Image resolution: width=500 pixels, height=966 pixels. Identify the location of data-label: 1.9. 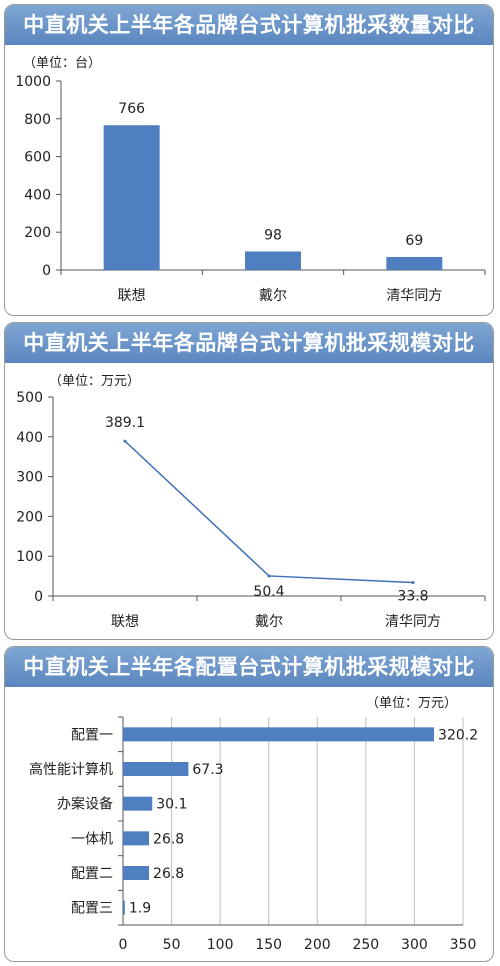
(140, 909).